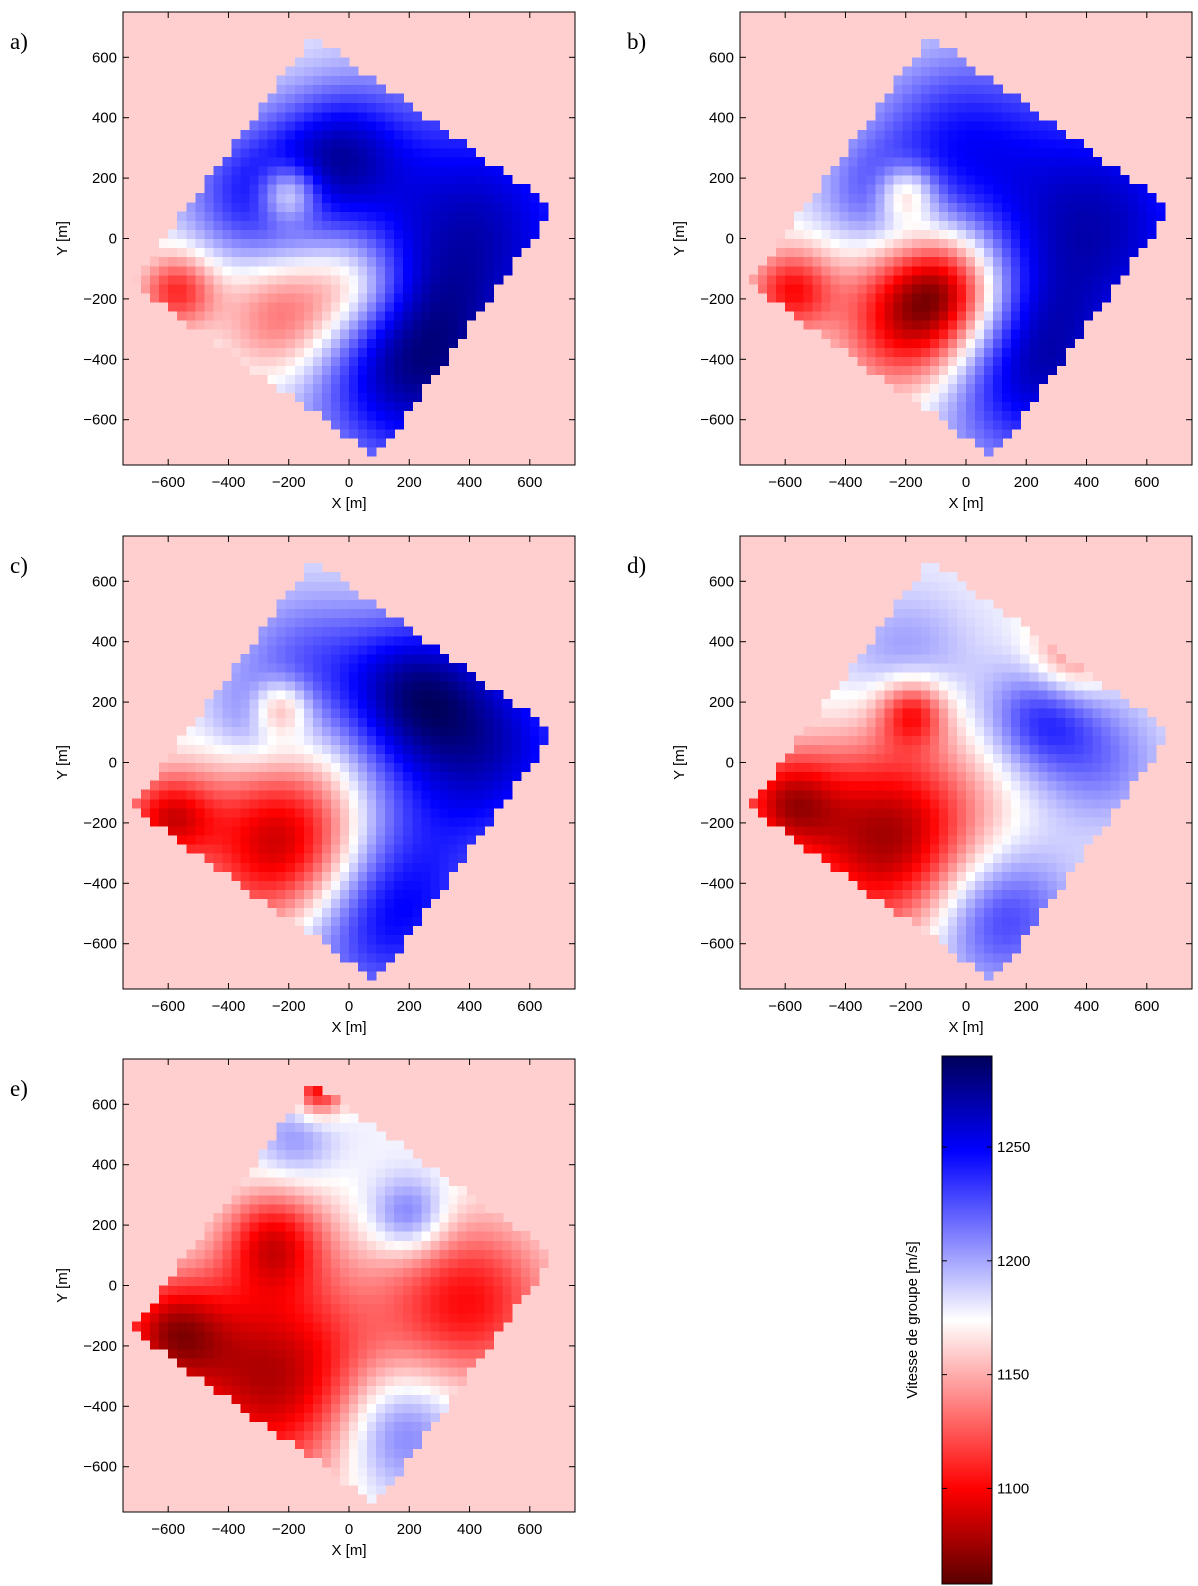 The height and width of the screenshot is (1586, 1198). Describe the element at coordinates (104, 118) in the screenshot. I see `y-tick-label: 400` at that location.